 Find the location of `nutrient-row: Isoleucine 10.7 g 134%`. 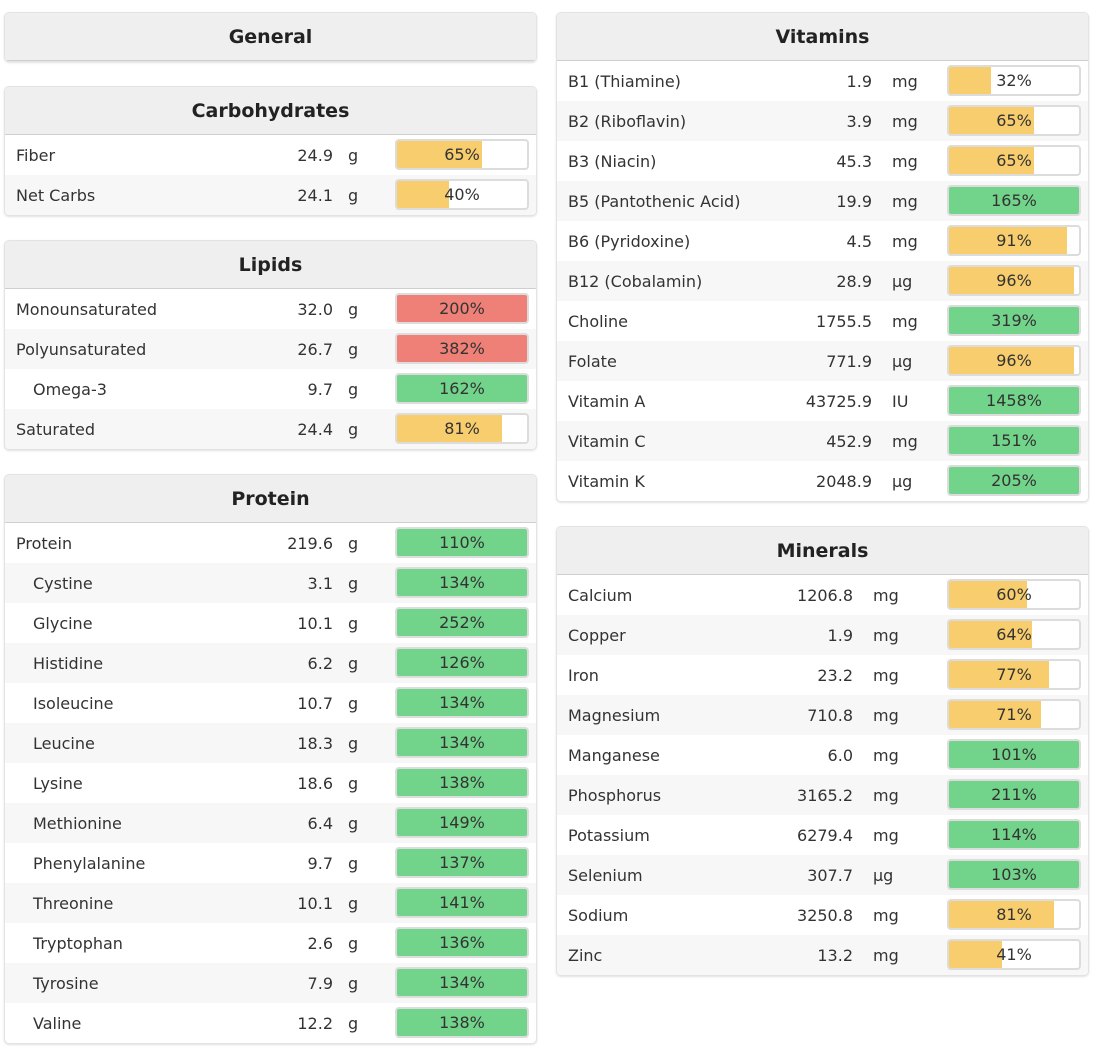

nutrient-row: Isoleucine 10.7 g 134% is located at coordinates (270, 703).